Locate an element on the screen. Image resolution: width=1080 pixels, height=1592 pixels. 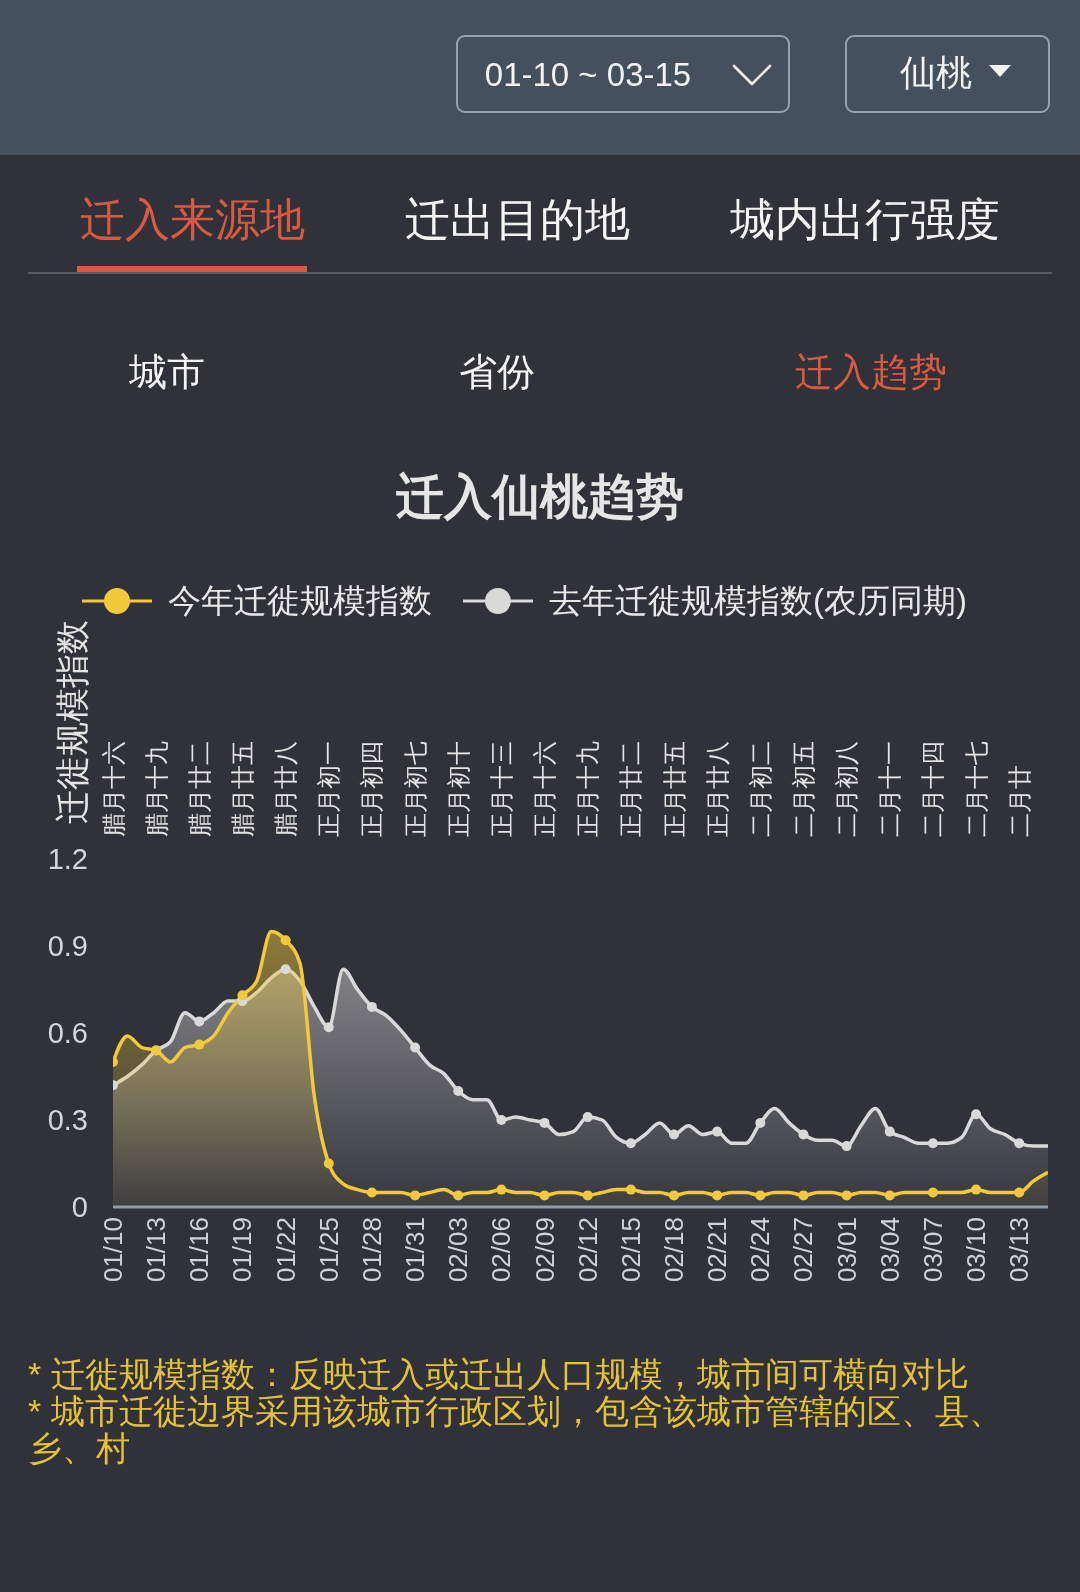
x-tick-label: 01/25 is located at coordinates (328, 1250).